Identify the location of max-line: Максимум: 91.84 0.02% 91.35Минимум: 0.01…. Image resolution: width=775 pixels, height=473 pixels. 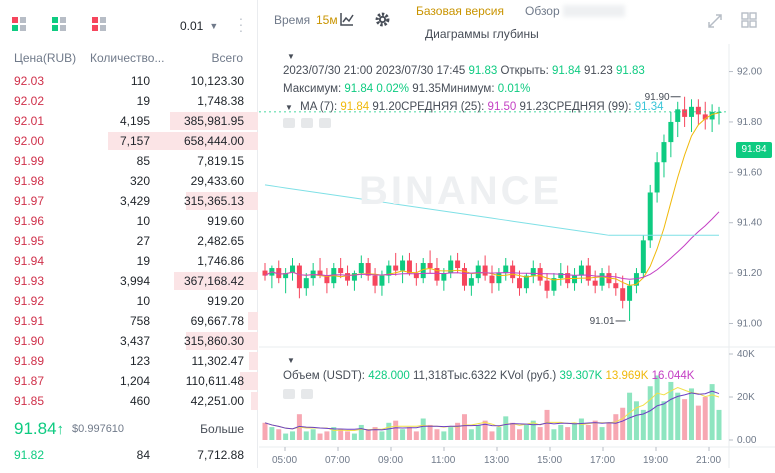
(406, 89).